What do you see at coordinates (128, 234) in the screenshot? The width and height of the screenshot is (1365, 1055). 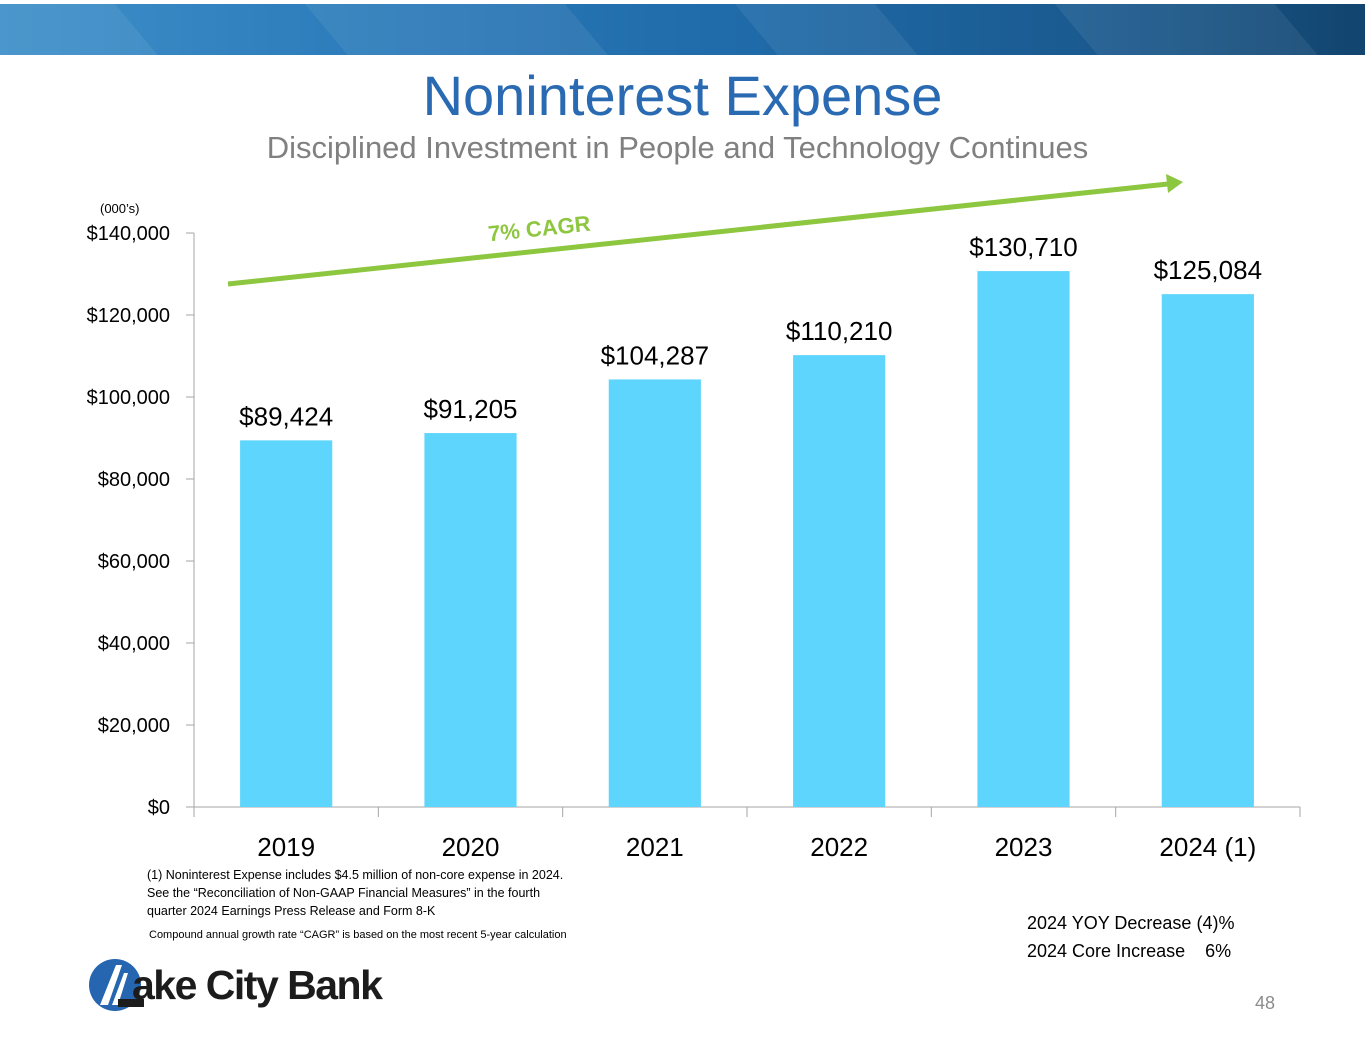 I see `y-tick-label: $140,000` at bounding box center [128, 234].